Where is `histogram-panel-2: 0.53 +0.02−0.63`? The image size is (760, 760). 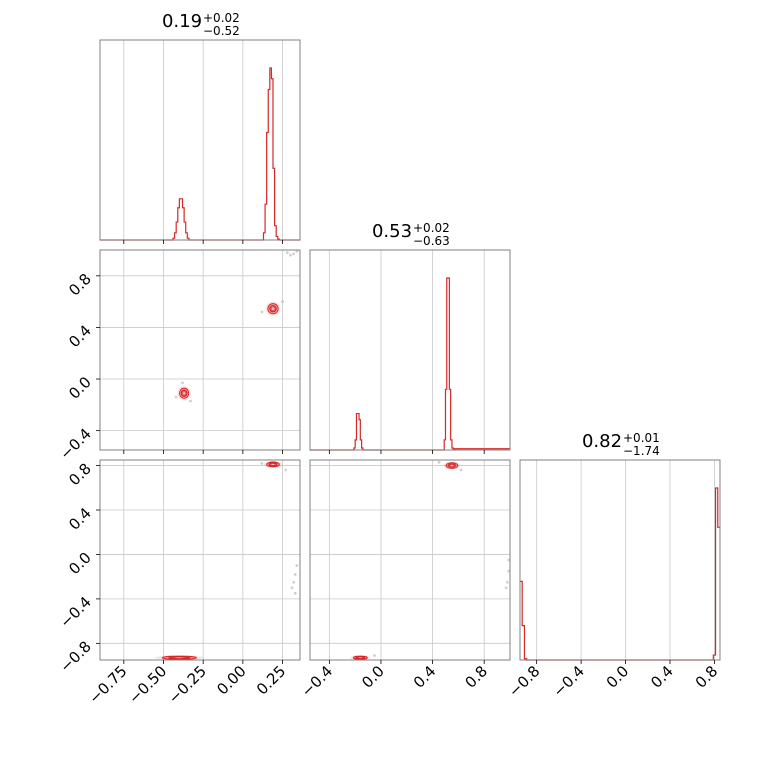
histogram-panel-2: 0.53 +0.02−0.63 is located at coordinates (410, 337).